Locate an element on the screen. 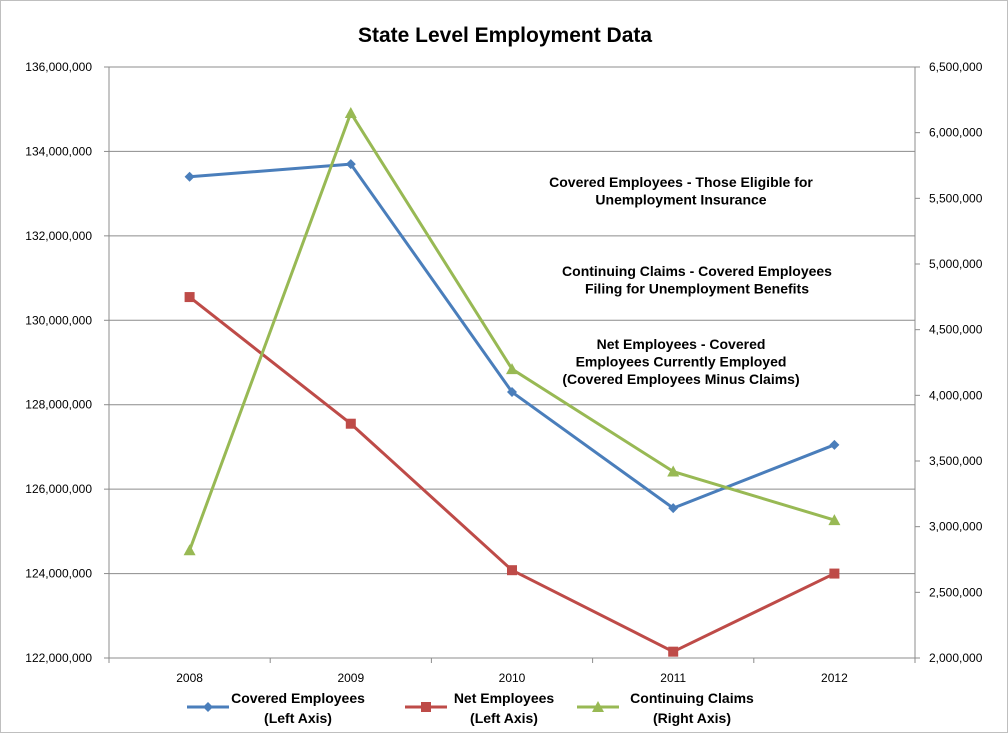  annotation-line: (Covered Employees Minus Claims) is located at coordinates (680, 379).